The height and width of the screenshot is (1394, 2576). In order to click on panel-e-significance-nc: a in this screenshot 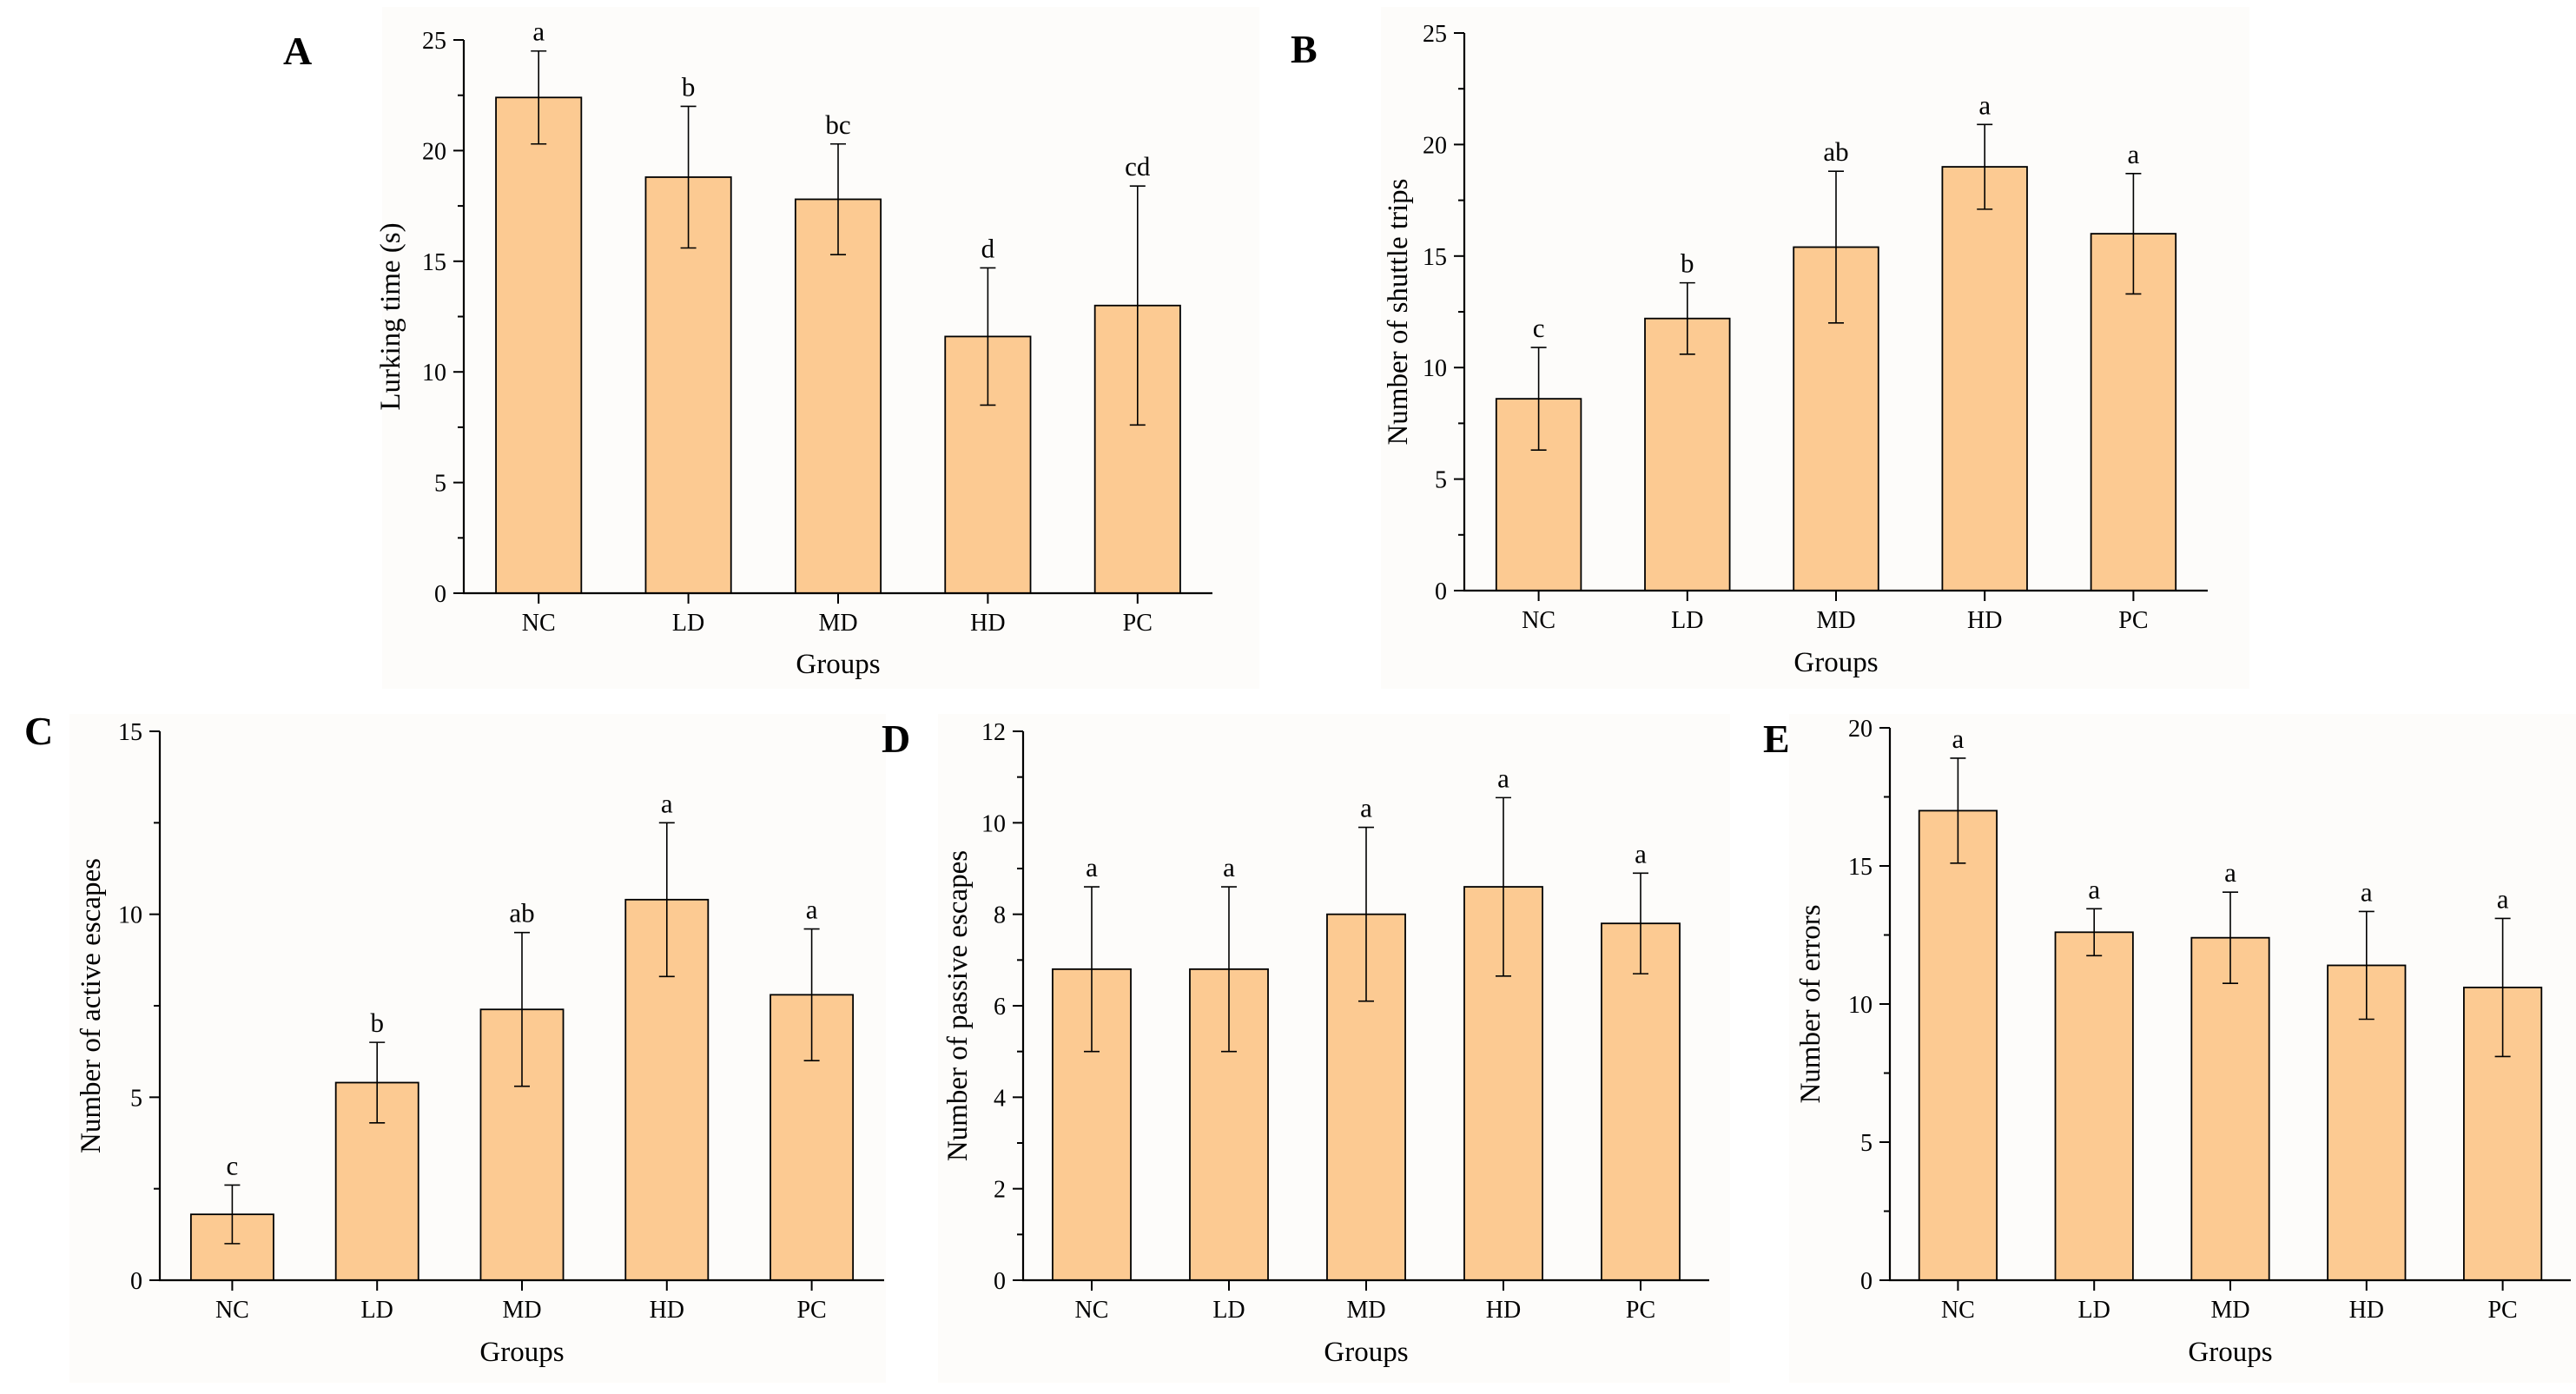, I will do `click(1958, 738)`.